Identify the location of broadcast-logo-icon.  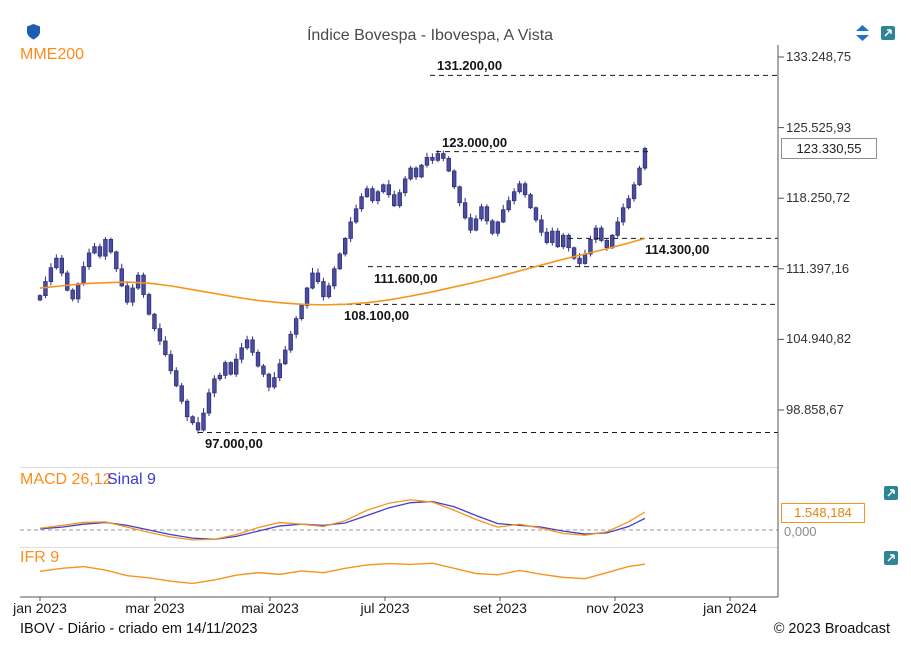
(33, 34).